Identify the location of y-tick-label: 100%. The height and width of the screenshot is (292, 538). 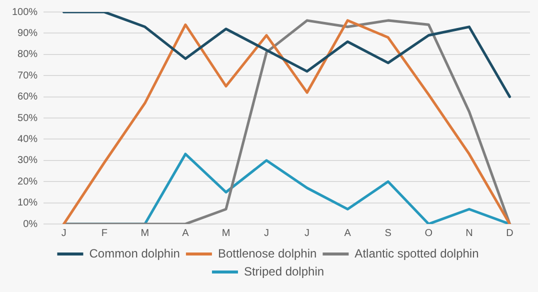
(25, 12).